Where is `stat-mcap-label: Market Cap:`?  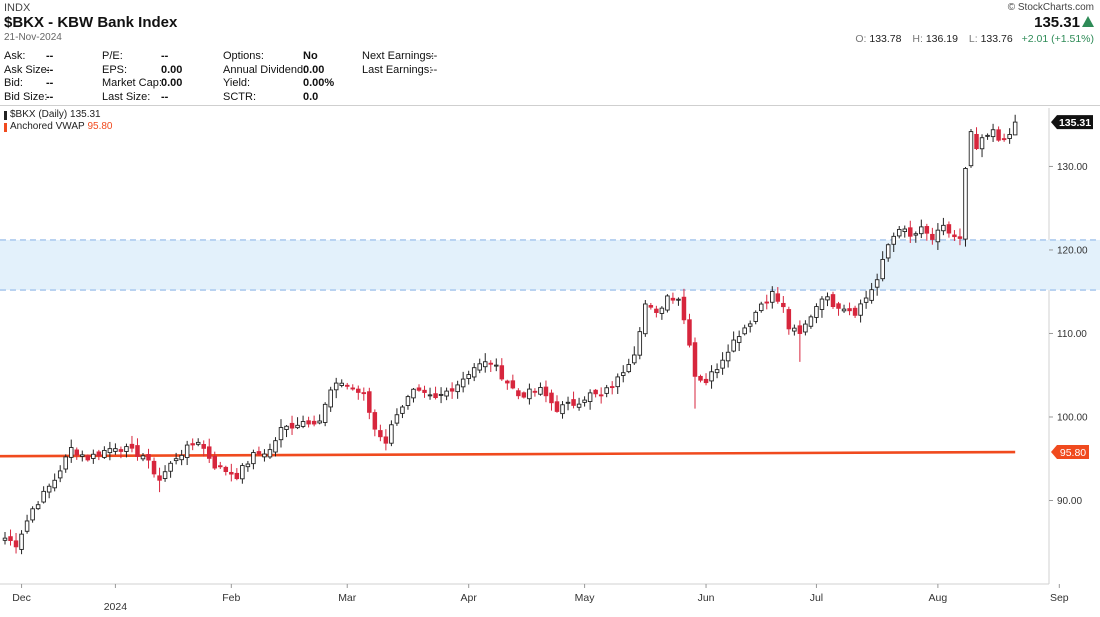
stat-mcap-label: Market Cap: is located at coordinates (132, 83).